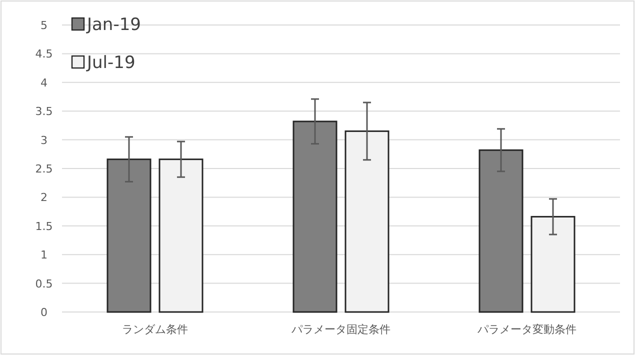  What do you see at coordinates (44, 111) in the screenshot?
I see `y-tick-label: 3.5` at bounding box center [44, 111].